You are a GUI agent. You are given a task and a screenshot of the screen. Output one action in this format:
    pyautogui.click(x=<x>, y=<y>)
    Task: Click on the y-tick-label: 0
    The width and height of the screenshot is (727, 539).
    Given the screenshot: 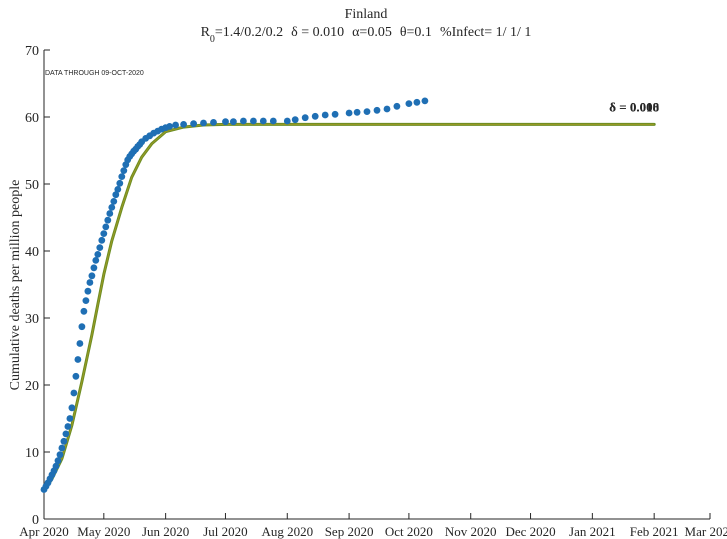 What is the action you would take?
    pyautogui.click(x=35, y=520)
    